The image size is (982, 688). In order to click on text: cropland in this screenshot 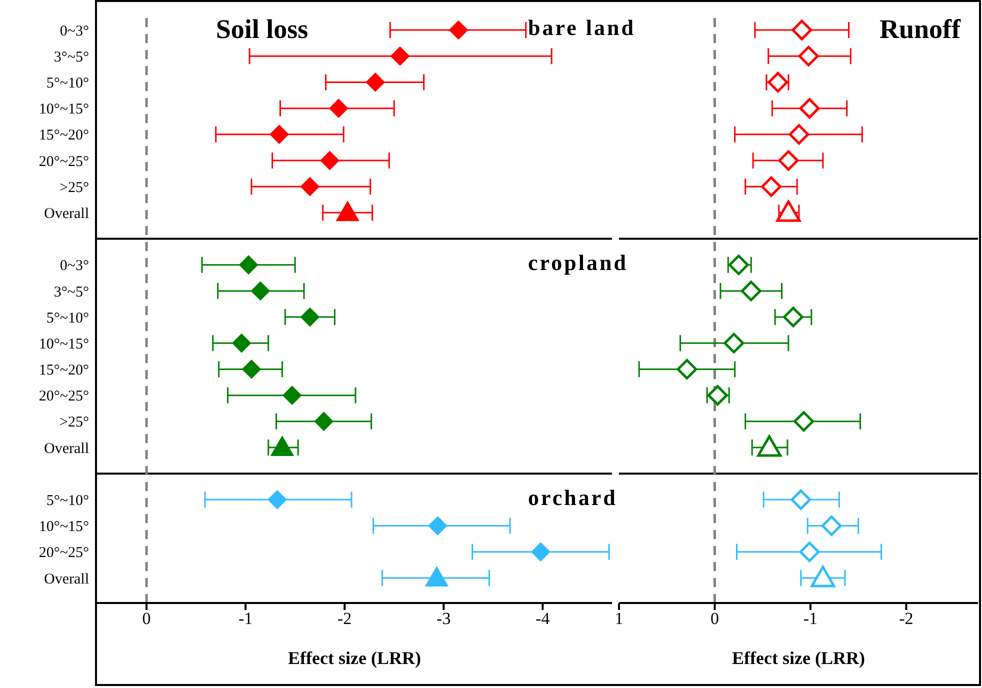, I will do `click(578, 262)`.